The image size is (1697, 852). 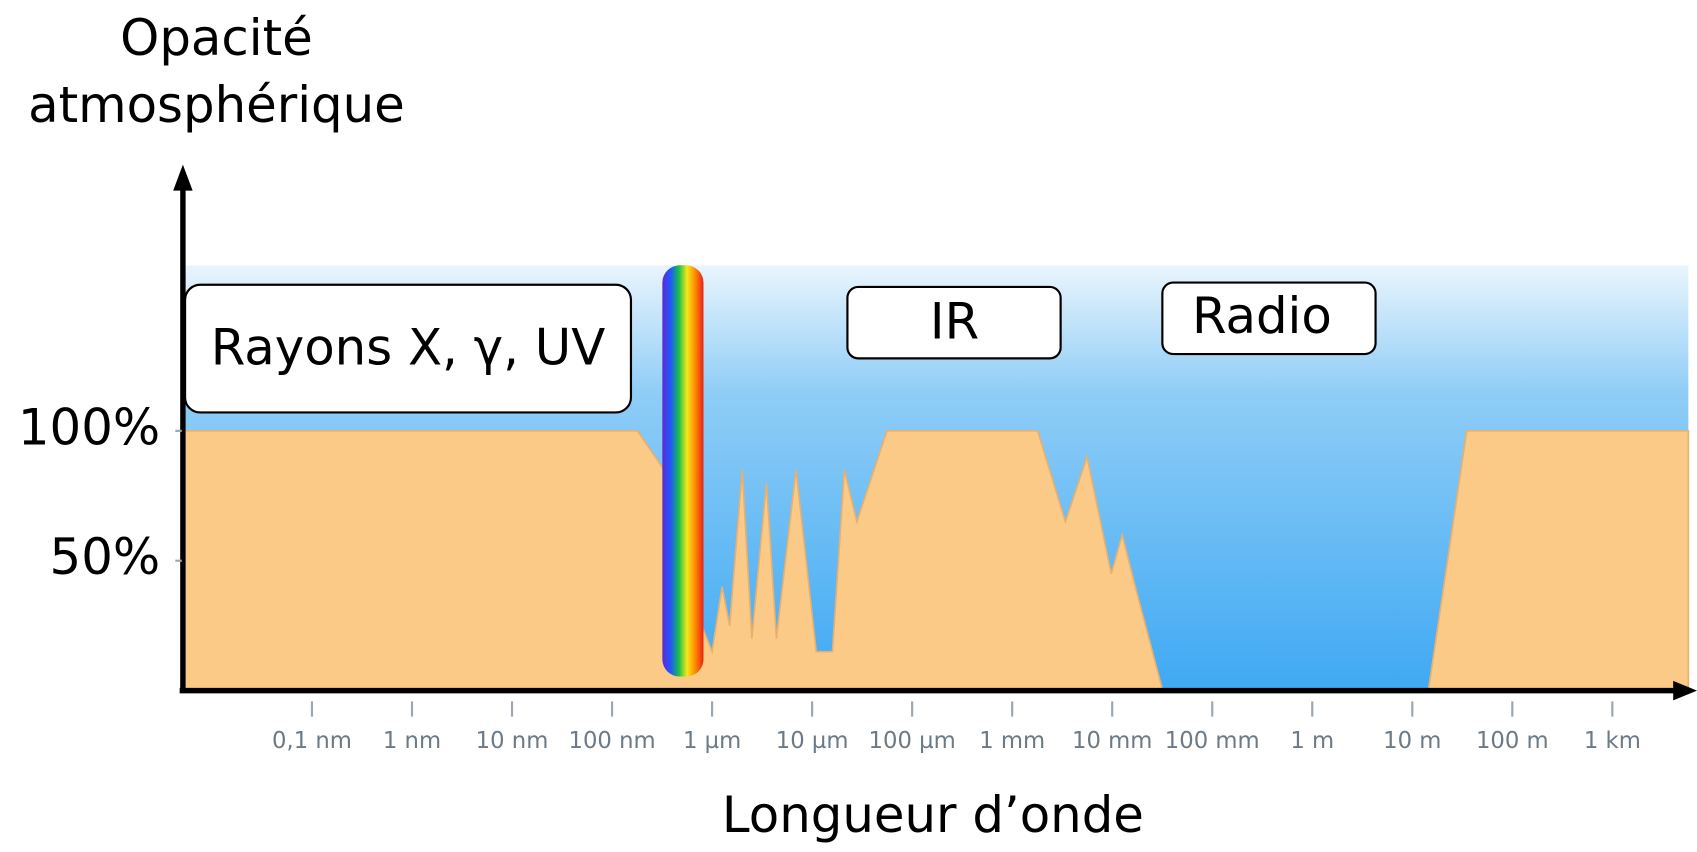 I want to click on annotation: Rayons X, γ, UV, so click(x=408, y=347).